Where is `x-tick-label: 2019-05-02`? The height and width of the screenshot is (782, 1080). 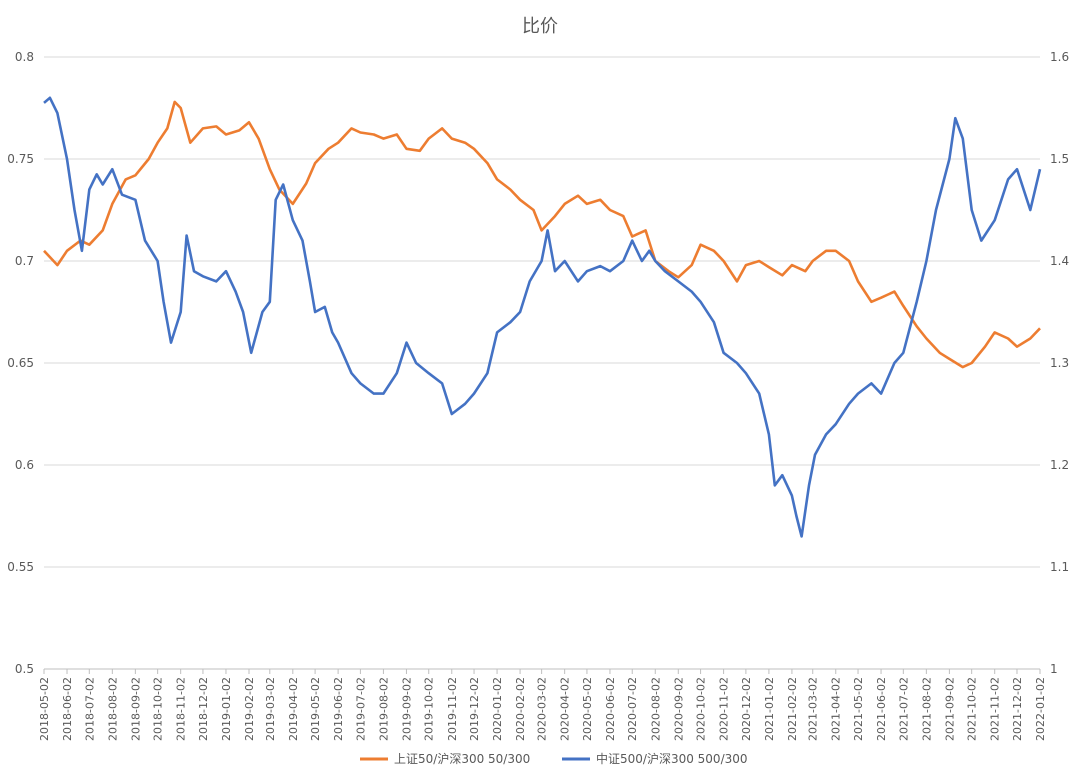
x-tick-label: 2019-05-02 is located at coordinates (315, 709).